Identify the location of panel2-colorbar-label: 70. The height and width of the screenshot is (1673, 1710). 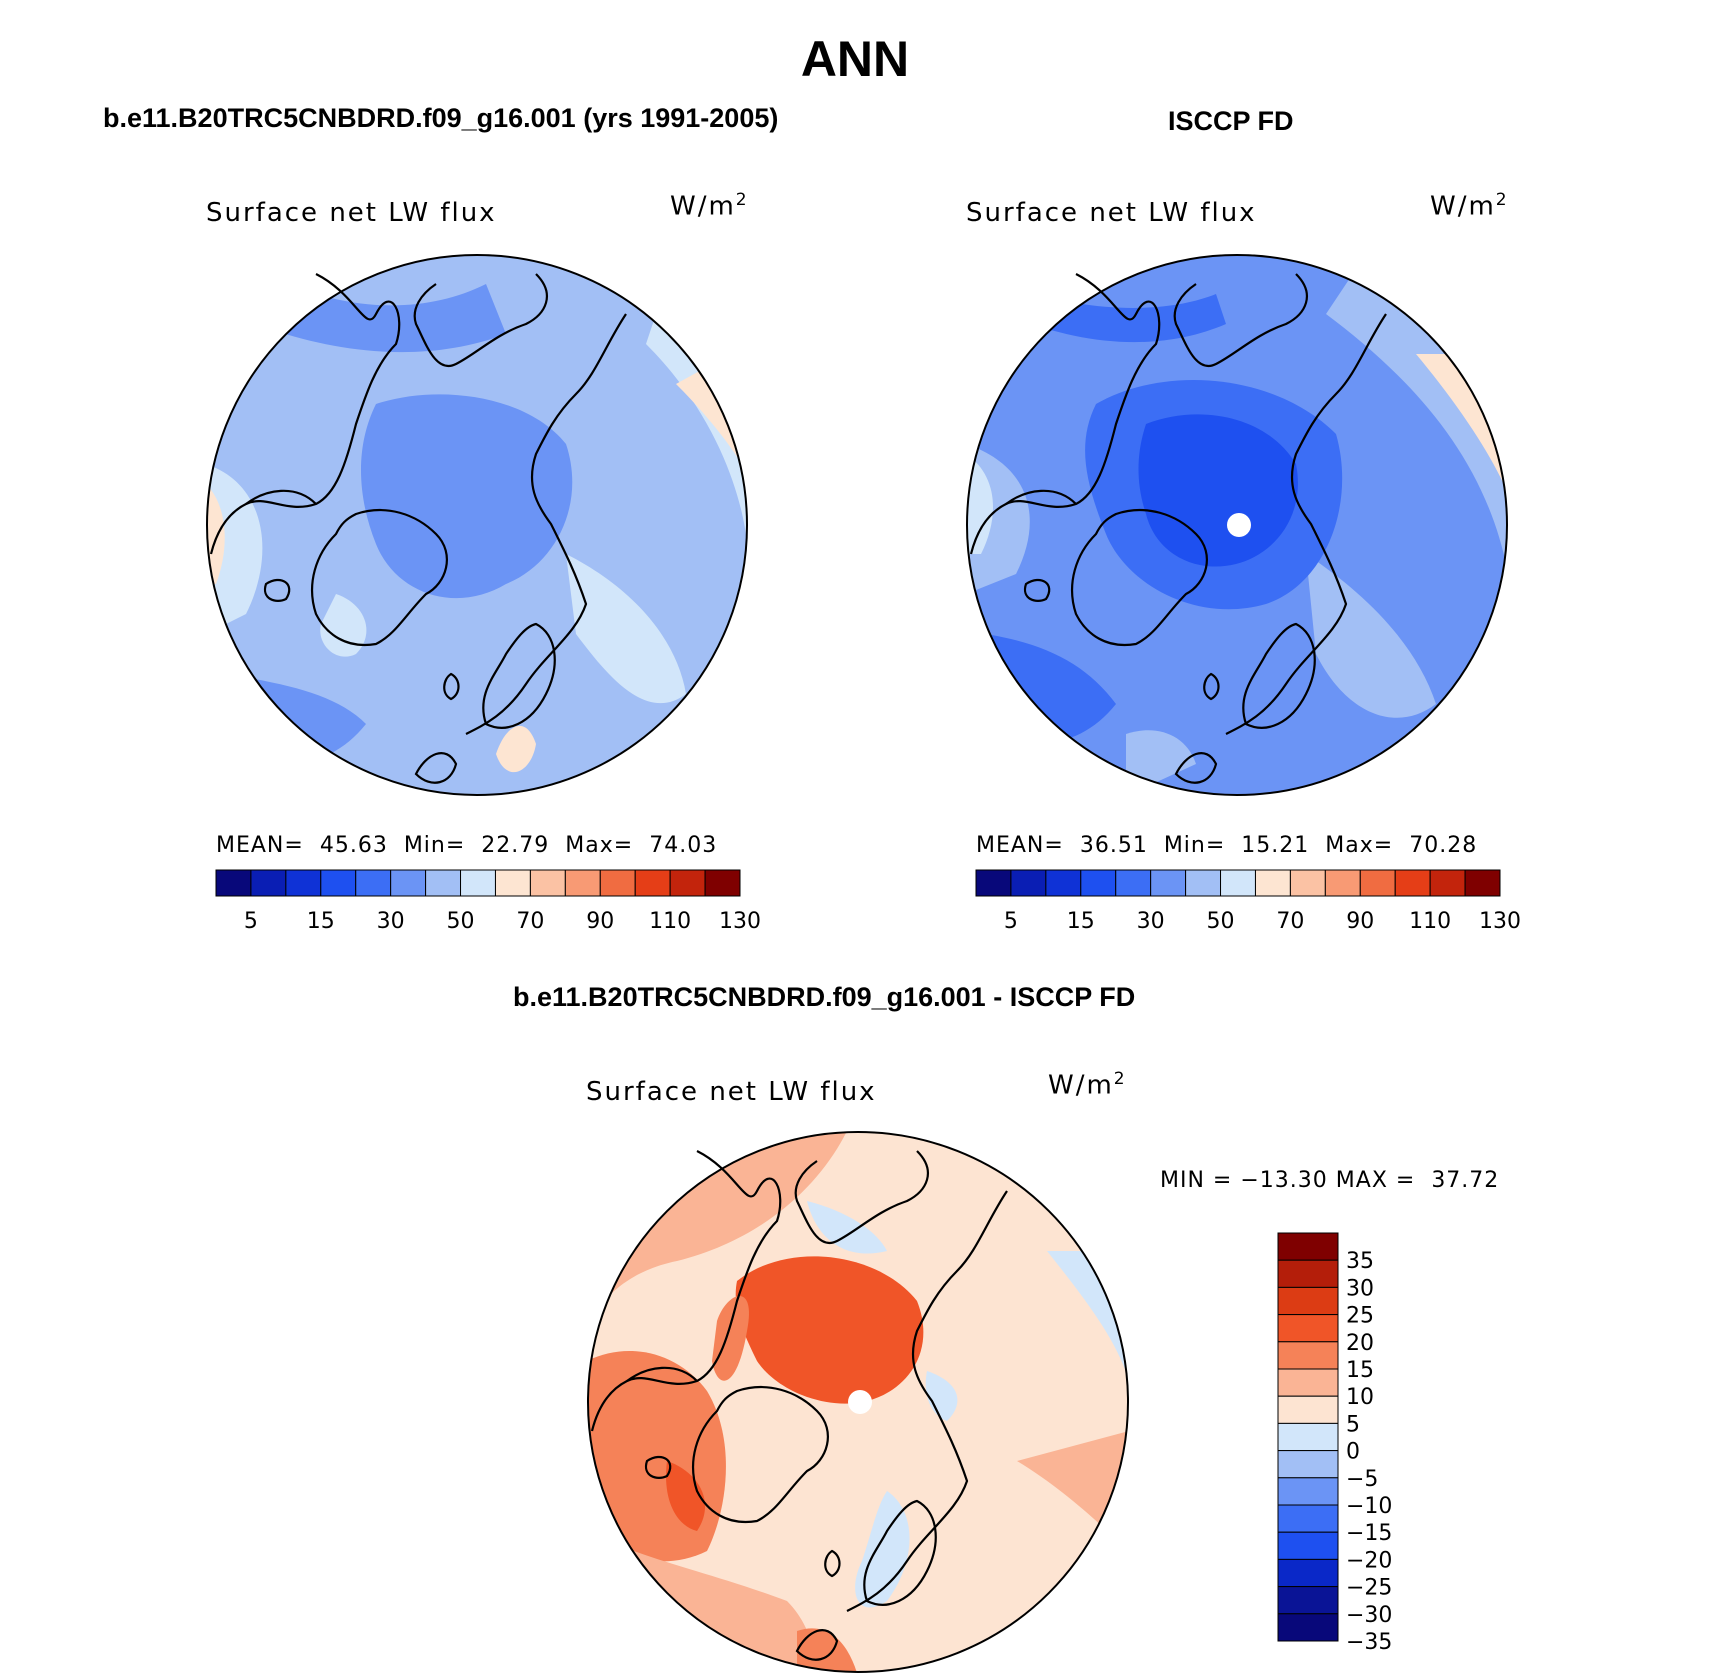
(1290, 921).